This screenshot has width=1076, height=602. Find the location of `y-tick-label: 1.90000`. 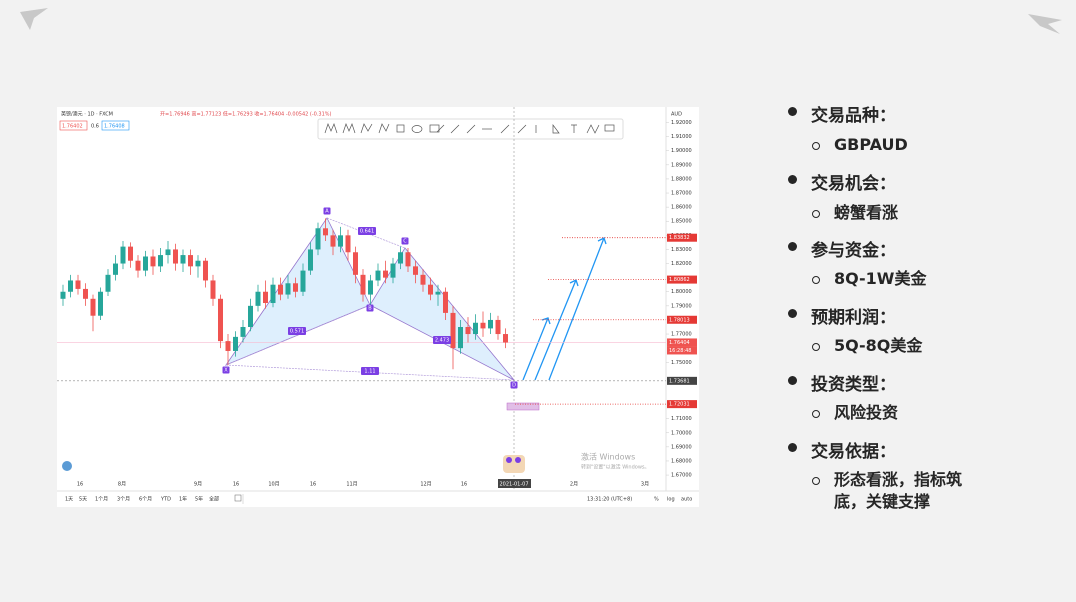

y-tick-label: 1.90000 is located at coordinates (681, 151).